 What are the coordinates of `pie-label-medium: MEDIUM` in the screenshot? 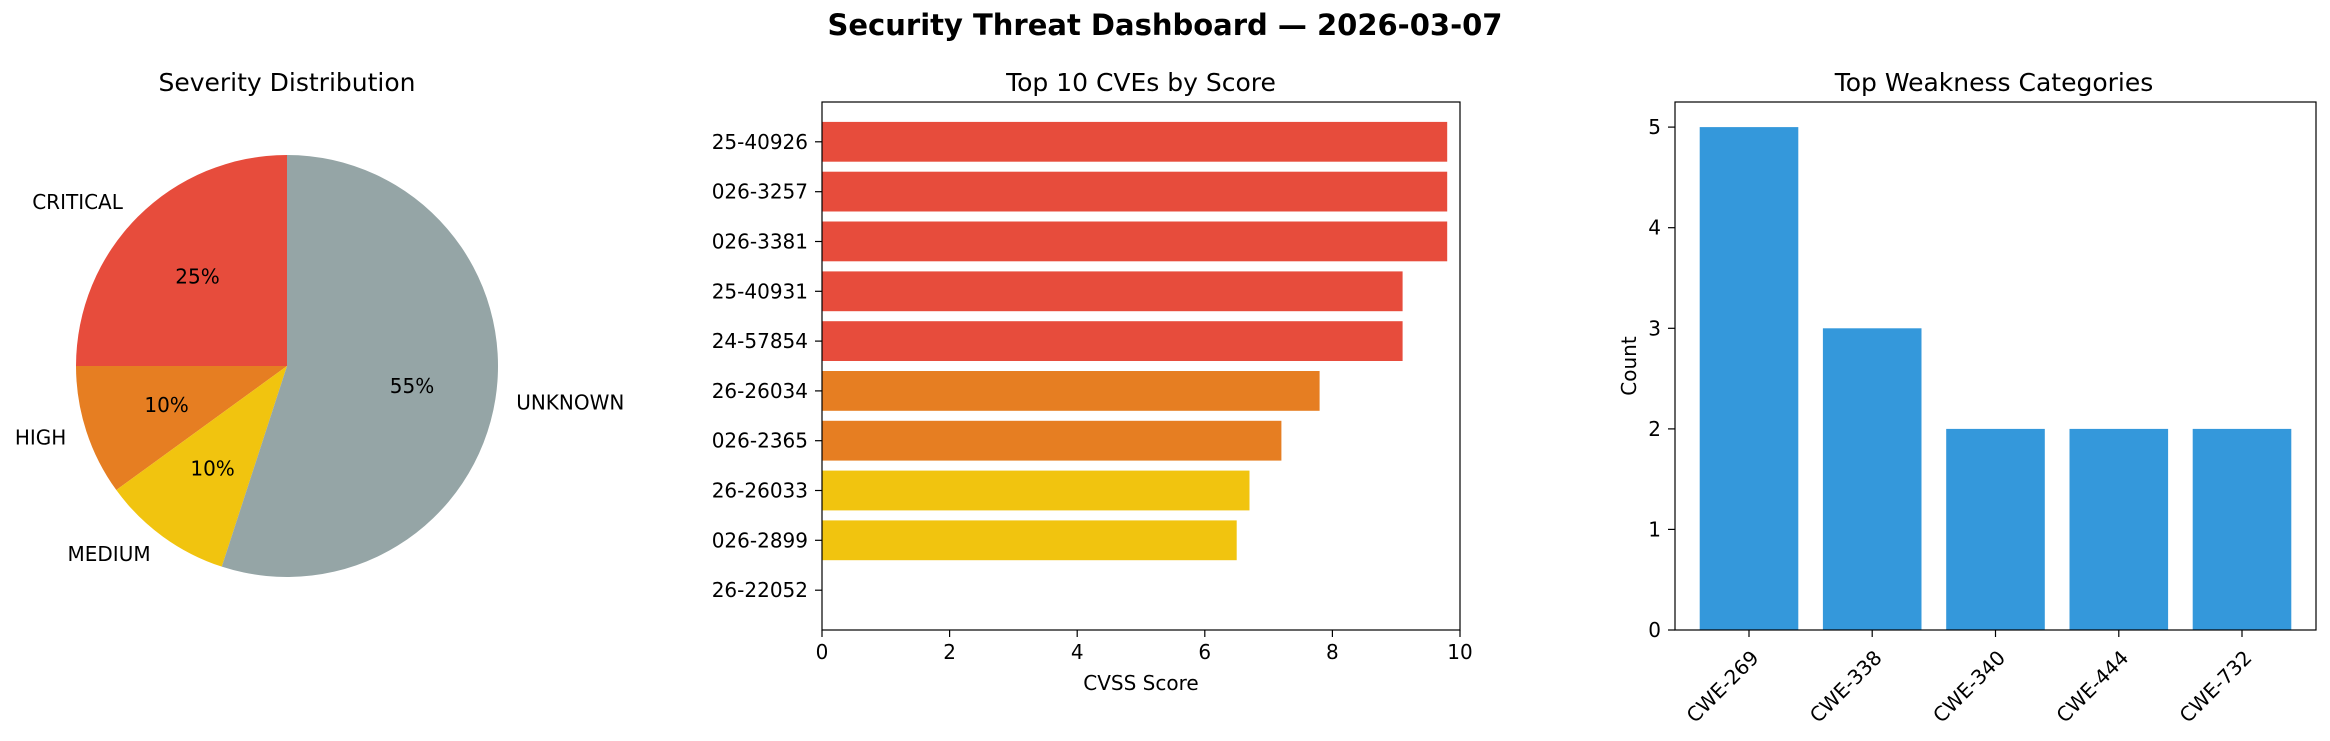 It's located at (109, 554).